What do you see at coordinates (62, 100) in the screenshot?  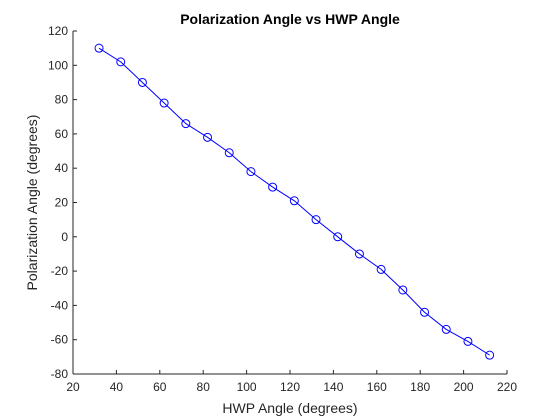 I see `y-tick-label: 80` at bounding box center [62, 100].